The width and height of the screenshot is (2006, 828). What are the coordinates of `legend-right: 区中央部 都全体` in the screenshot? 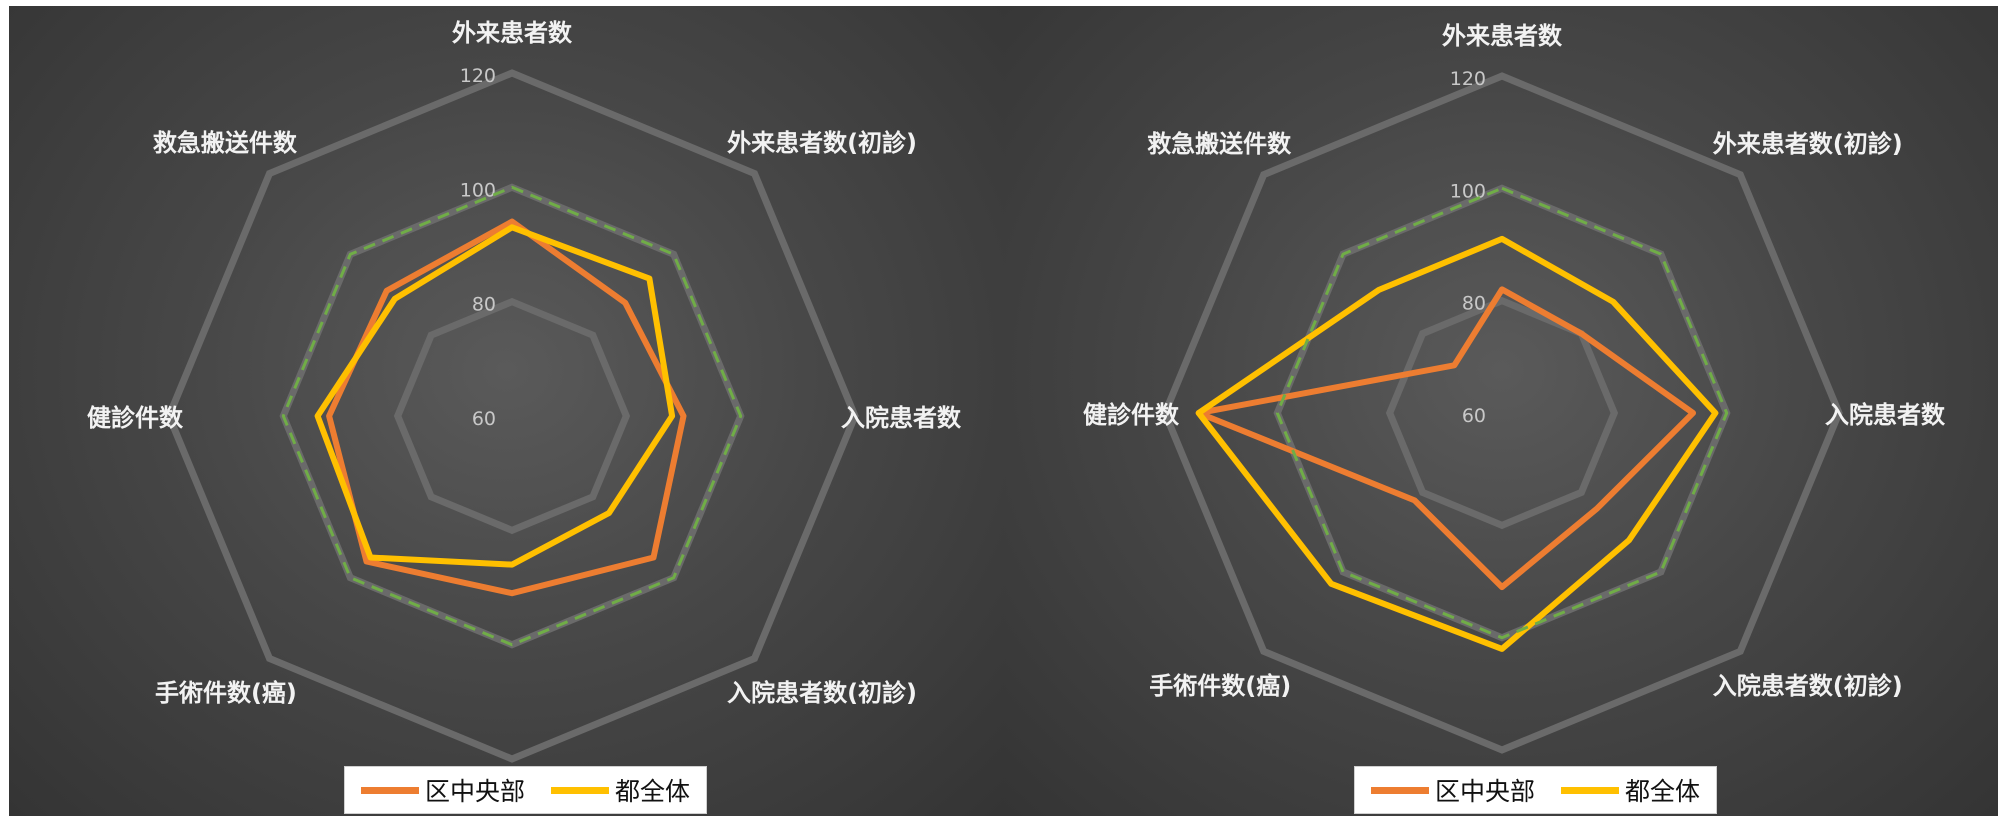 It's located at (1536, 790).